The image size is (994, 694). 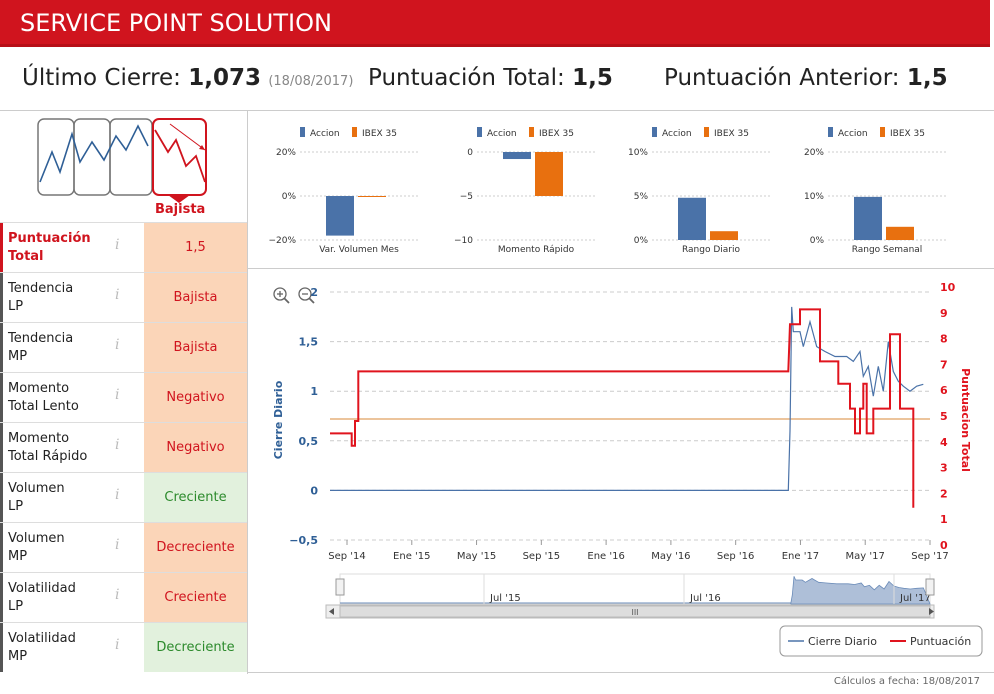 I want to click on x-tick-label: Sep '17, so click(x=930, y=556).